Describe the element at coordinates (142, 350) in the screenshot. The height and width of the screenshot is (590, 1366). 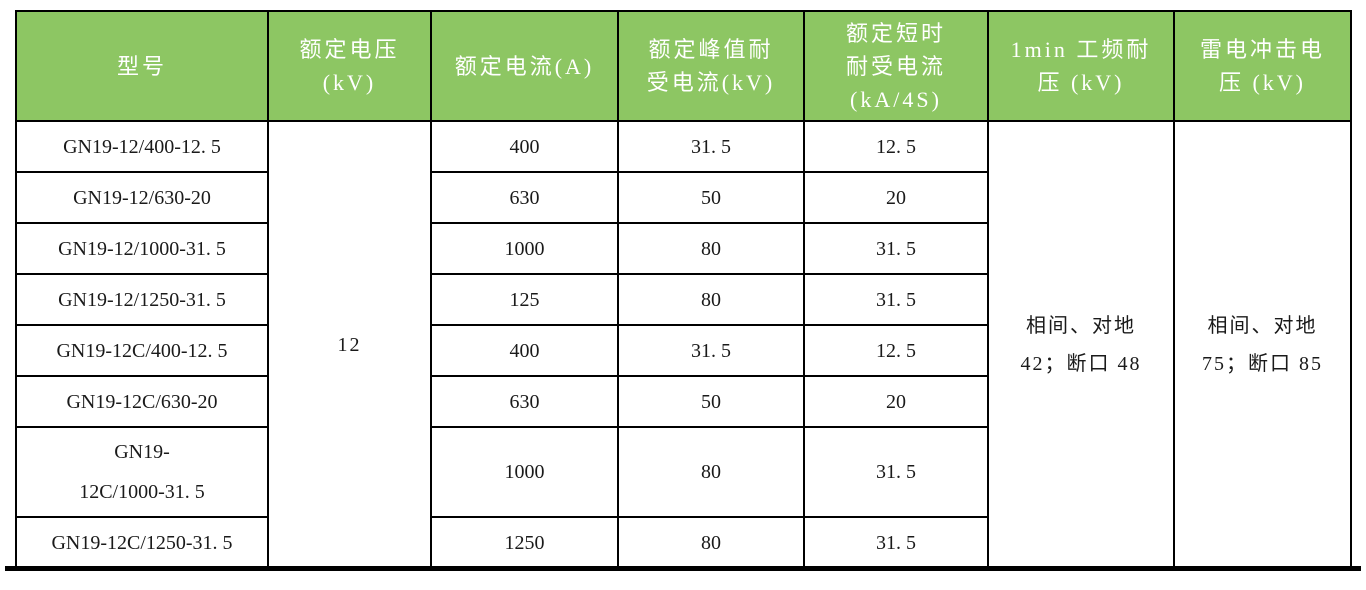
I see `cell-model: GN19-12C/400-12. 5` at that location.